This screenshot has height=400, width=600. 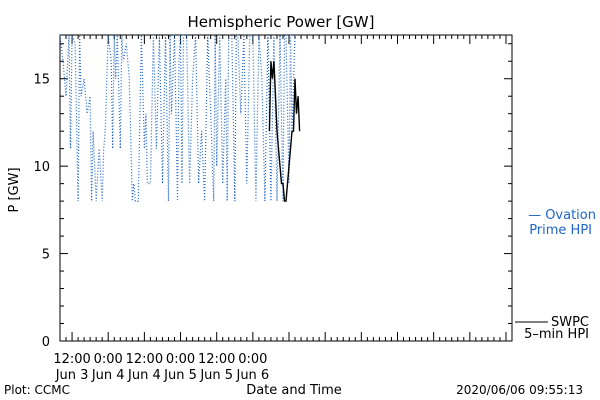 I want to click on footer-timestamp: 2020/06/06 09:55:13, so click(x=519, y=390).